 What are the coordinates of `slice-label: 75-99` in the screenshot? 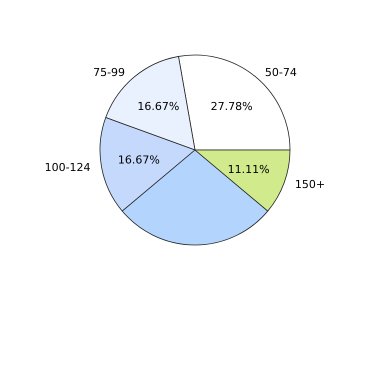 It's located at (109, 73).